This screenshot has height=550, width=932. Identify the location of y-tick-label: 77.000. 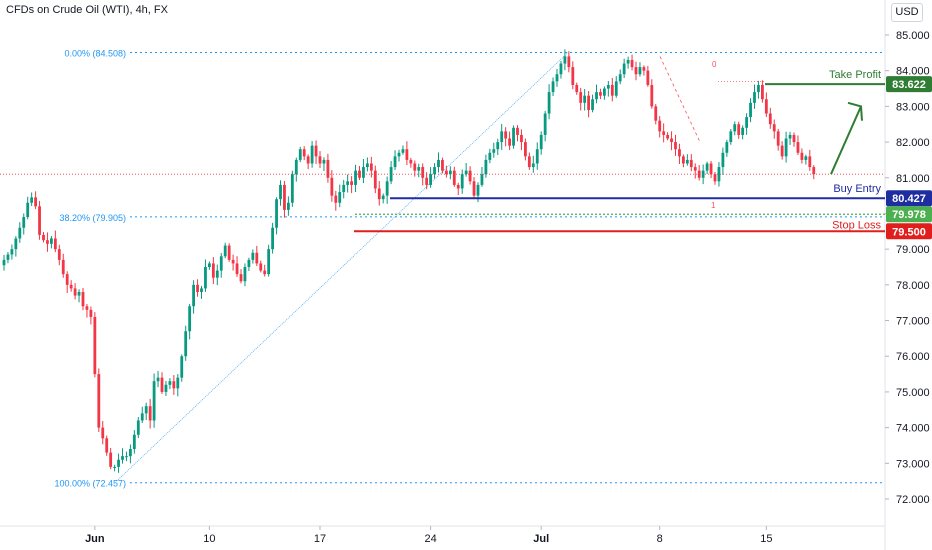
(913, 322).